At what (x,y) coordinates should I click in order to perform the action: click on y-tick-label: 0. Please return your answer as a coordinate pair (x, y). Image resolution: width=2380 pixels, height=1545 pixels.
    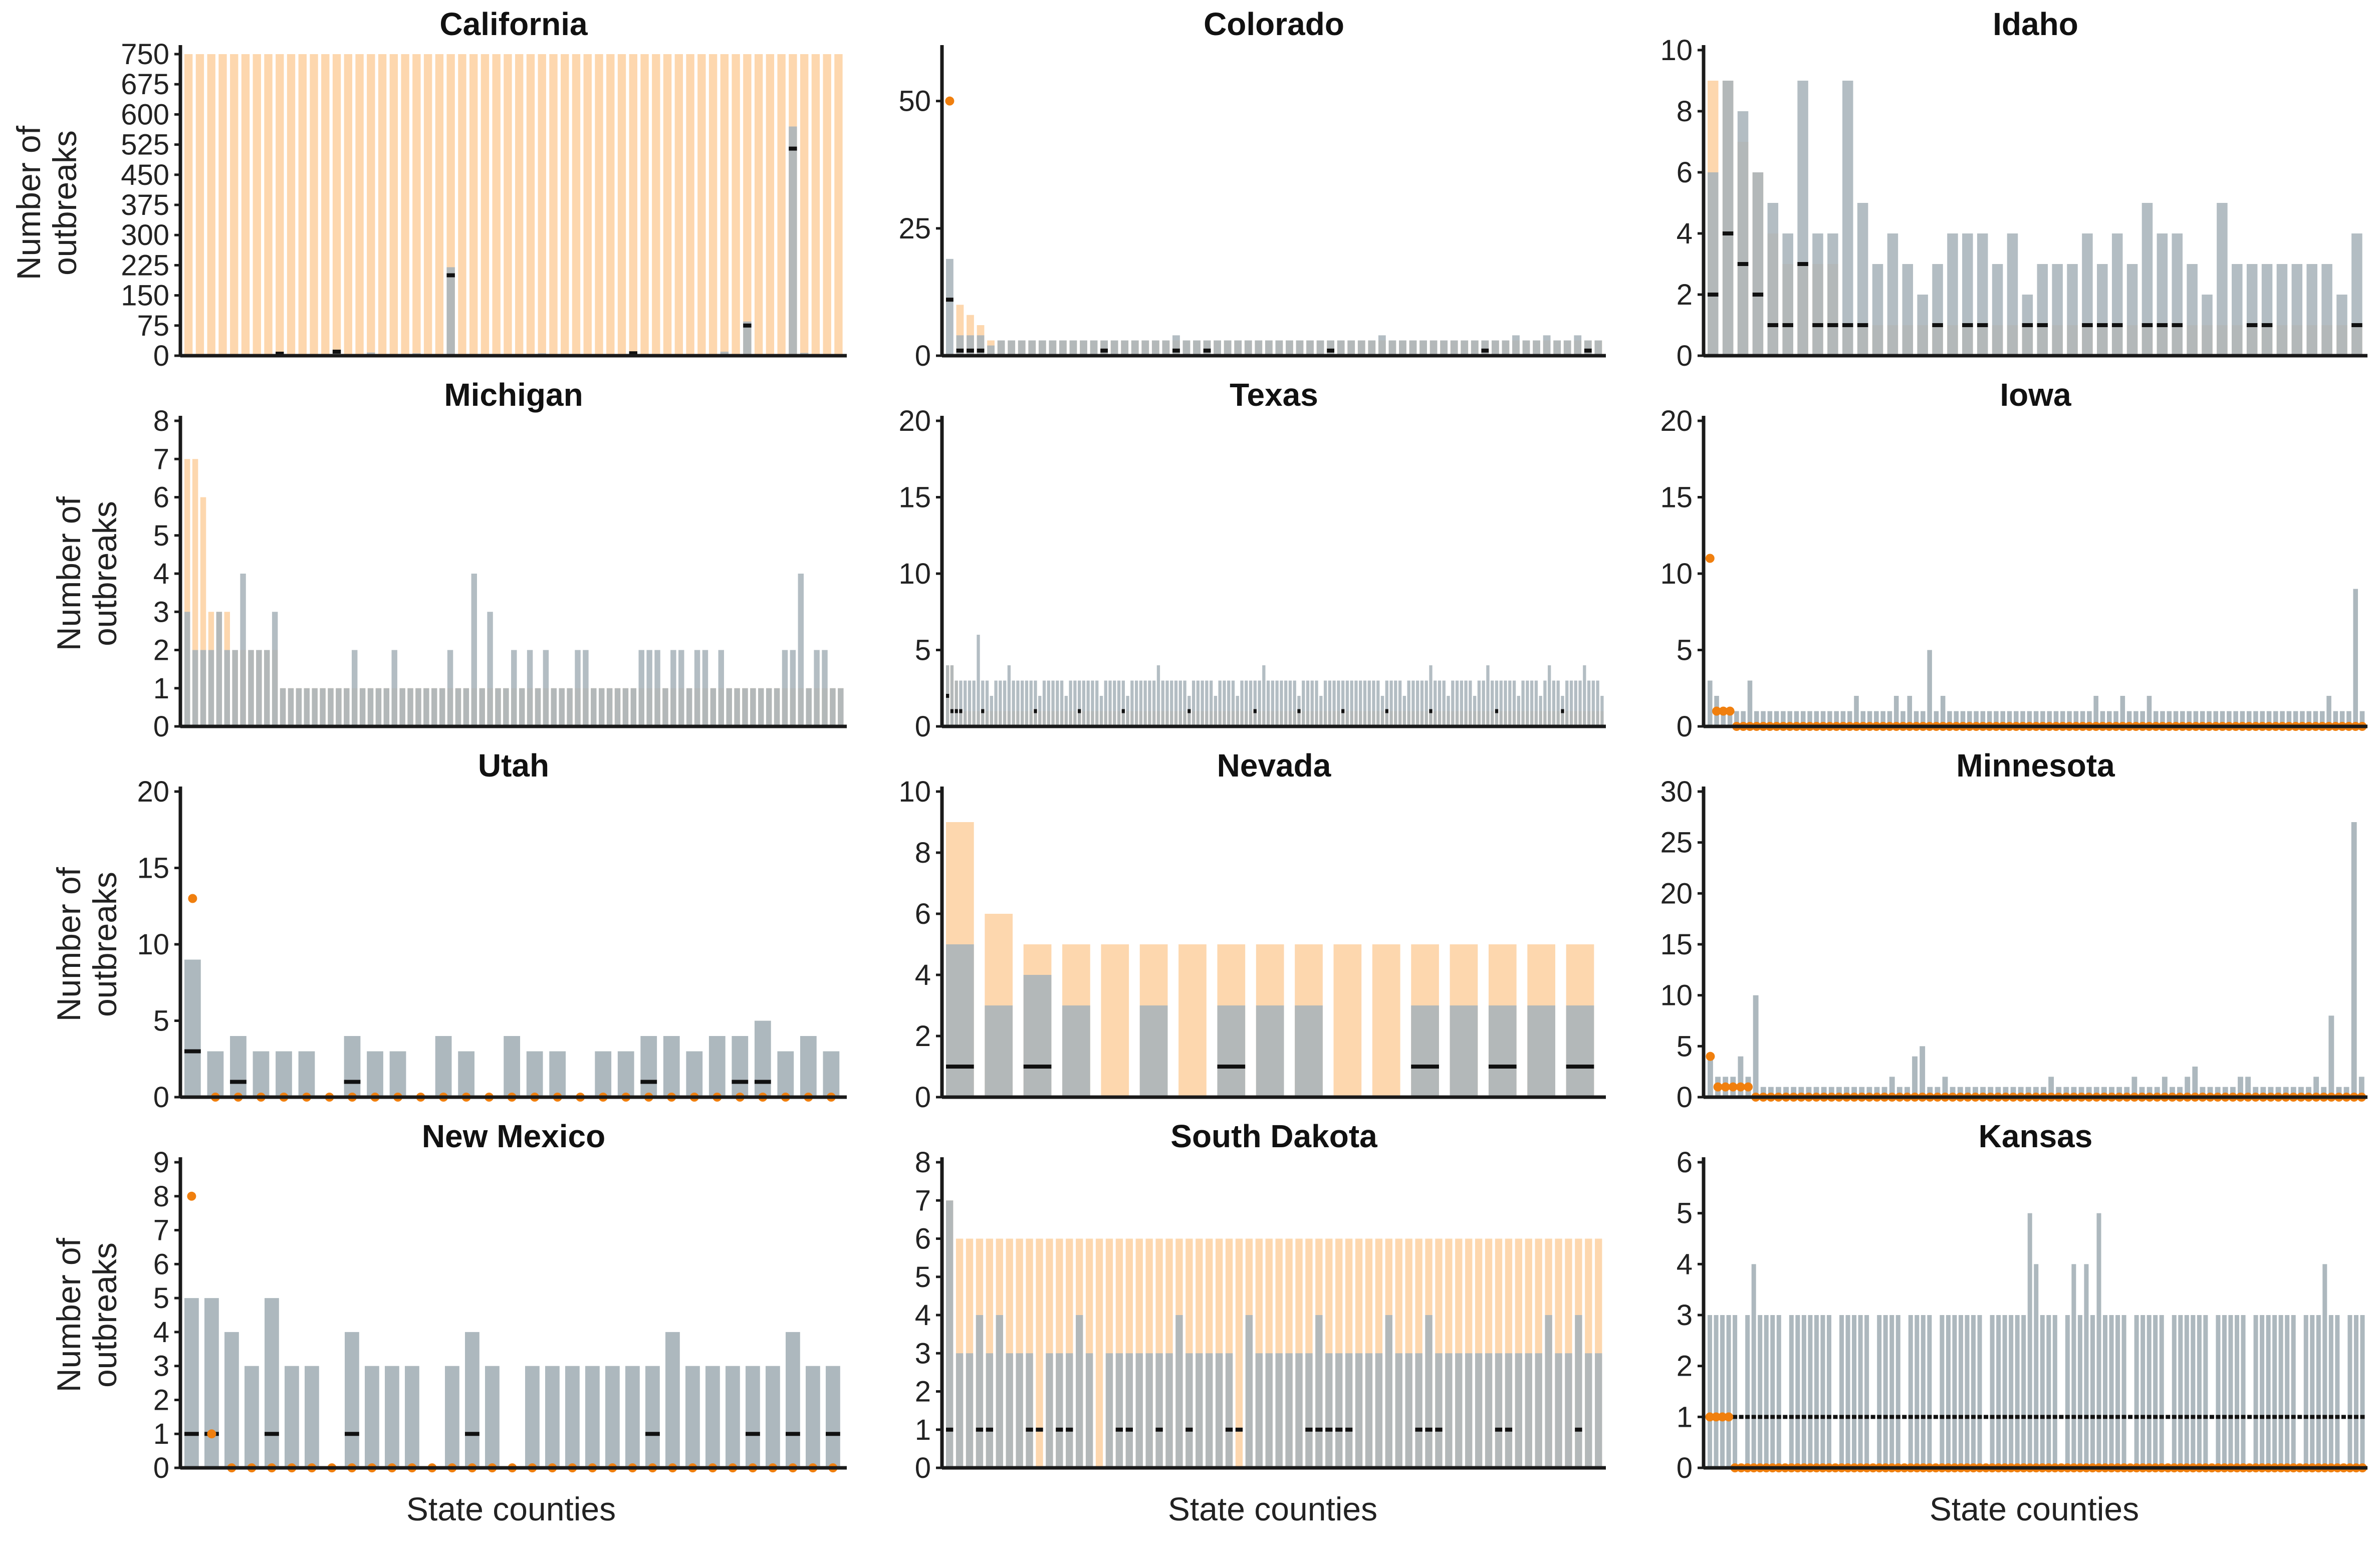
    Looking at the image, I should click on (1685, 1097).